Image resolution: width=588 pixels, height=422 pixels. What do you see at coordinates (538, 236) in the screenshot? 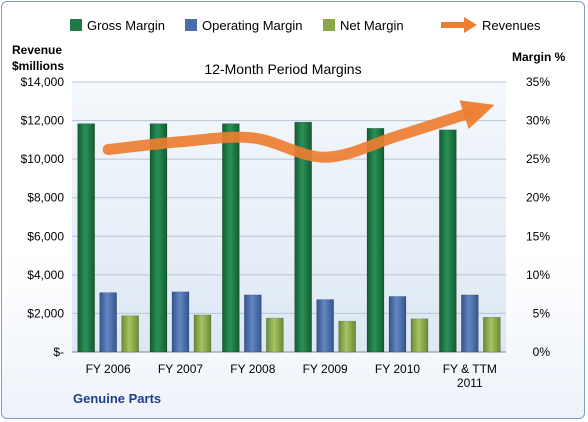
I see `right-tick-label: 15%` at bounding box center [538, 236].